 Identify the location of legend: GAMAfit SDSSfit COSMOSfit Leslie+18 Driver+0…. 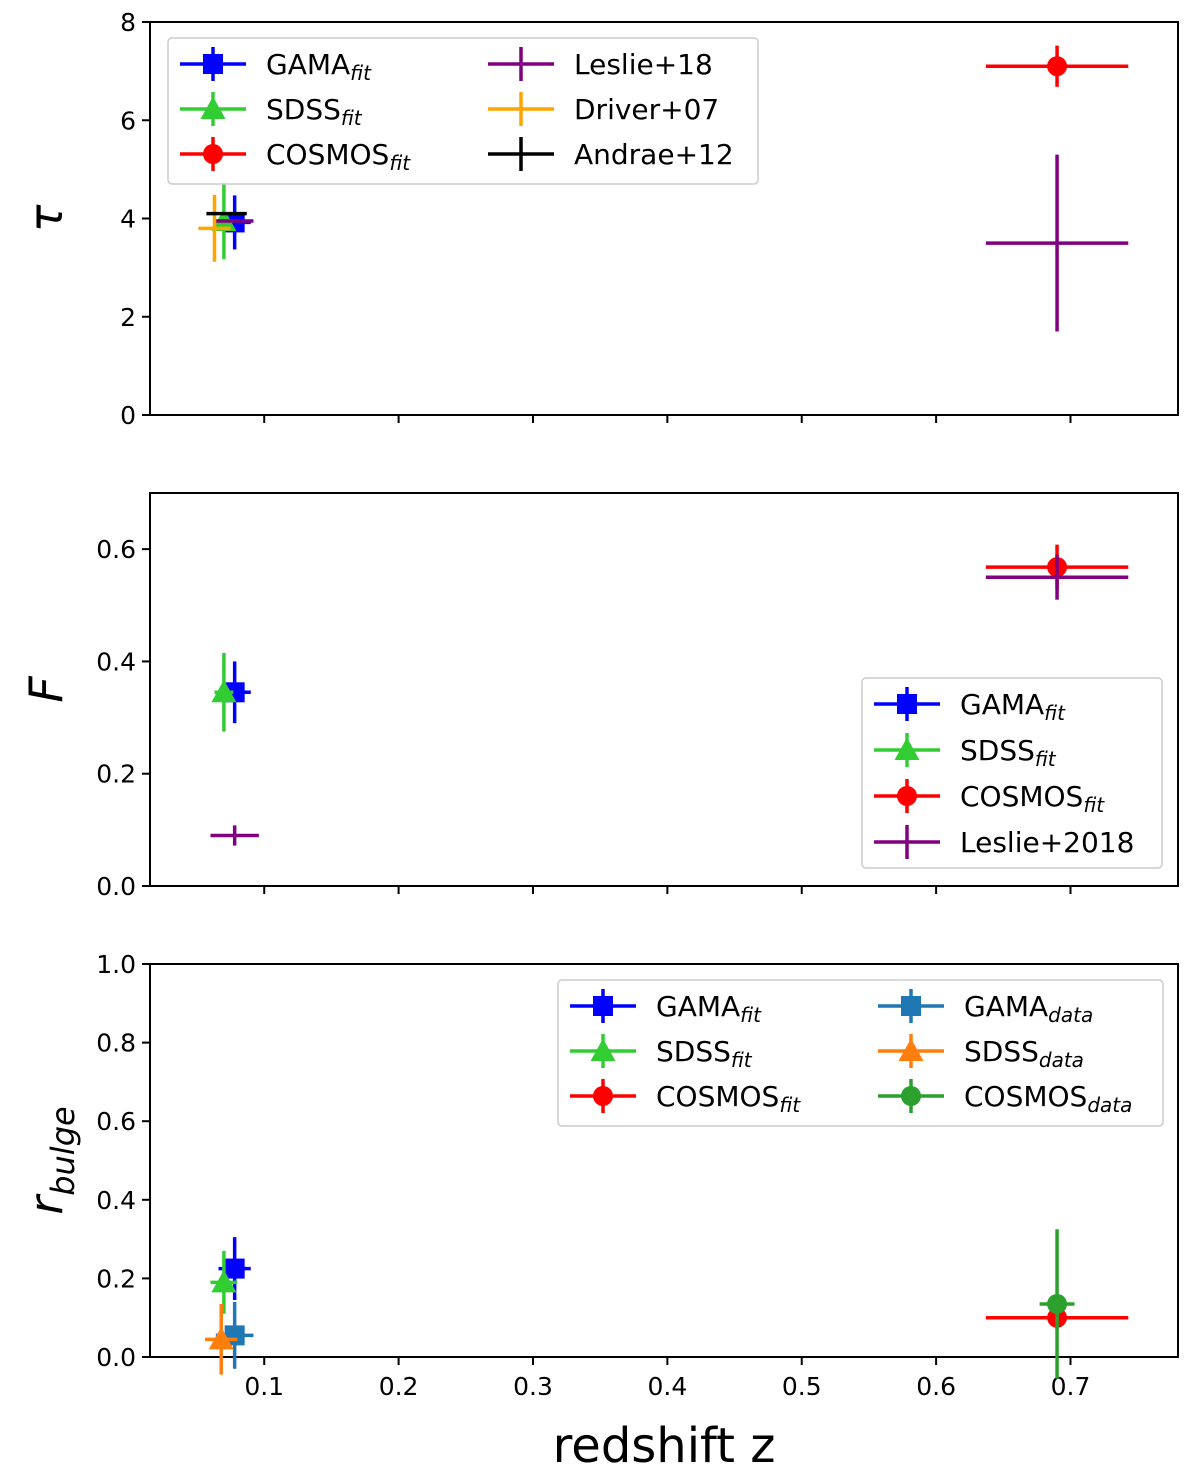
(463, 111).